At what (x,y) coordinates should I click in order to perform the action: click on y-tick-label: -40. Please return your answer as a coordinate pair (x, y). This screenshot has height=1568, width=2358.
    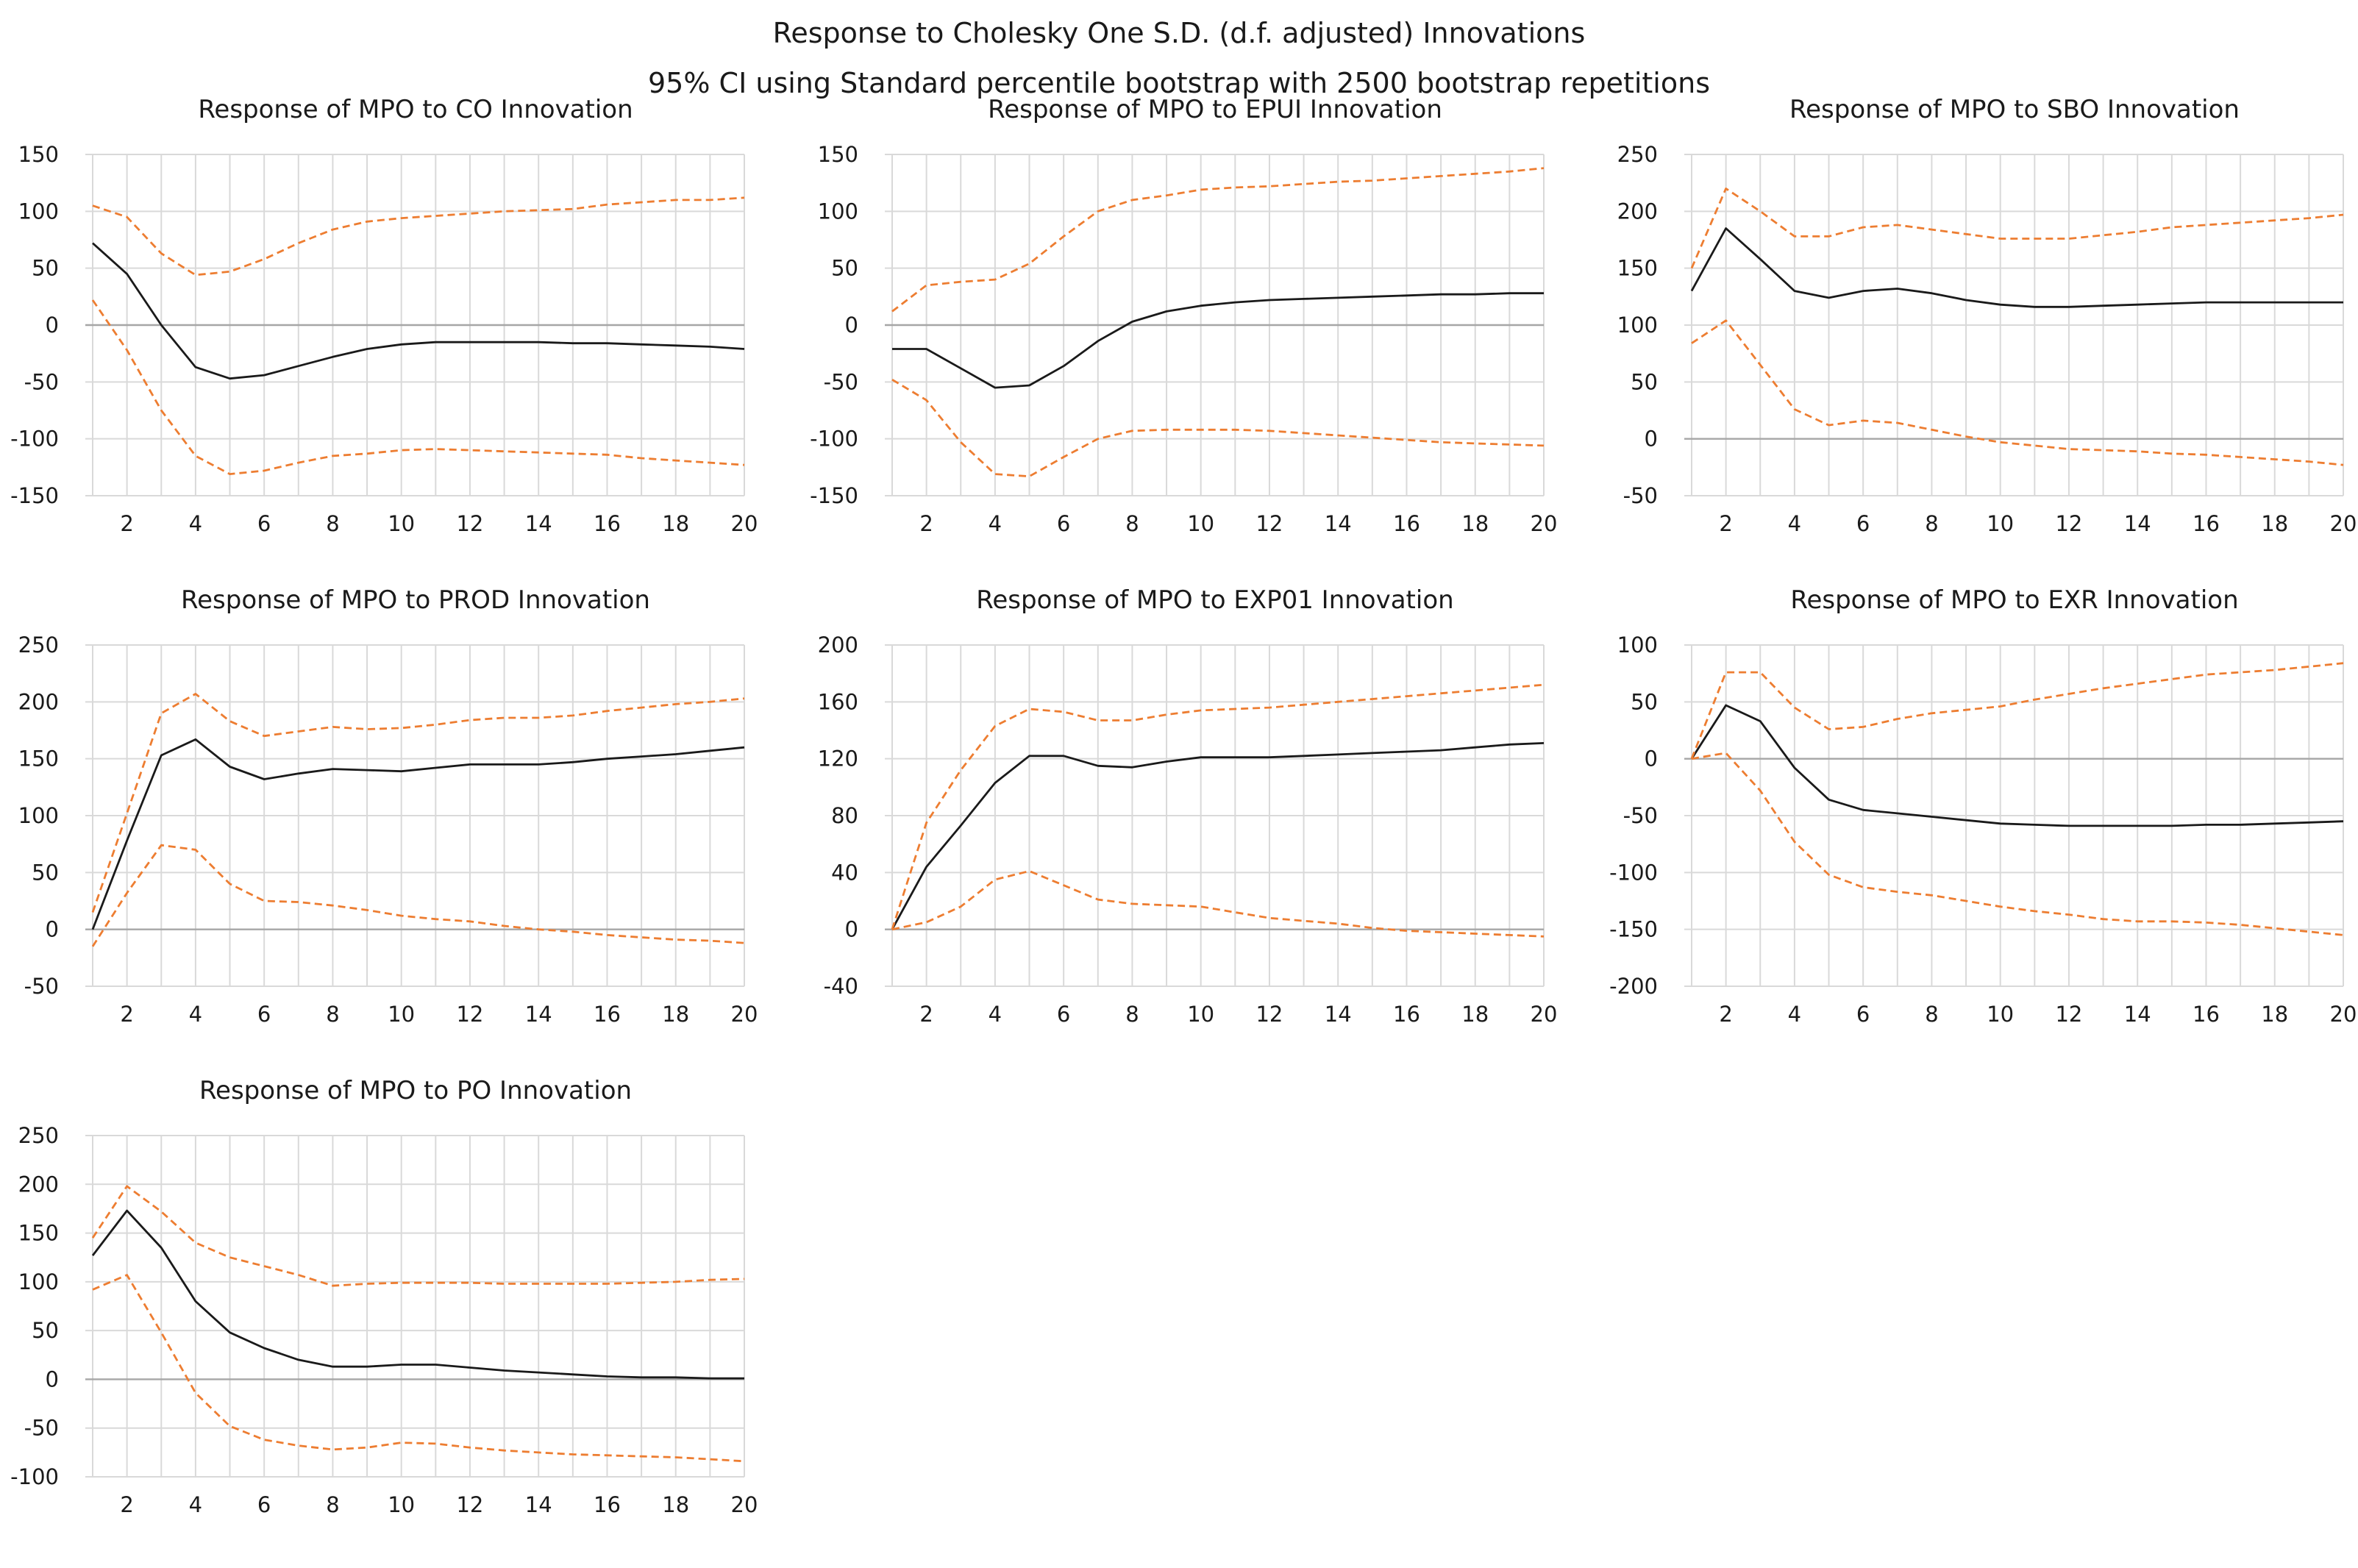
    Looking at the image, I should click on (841, 986).